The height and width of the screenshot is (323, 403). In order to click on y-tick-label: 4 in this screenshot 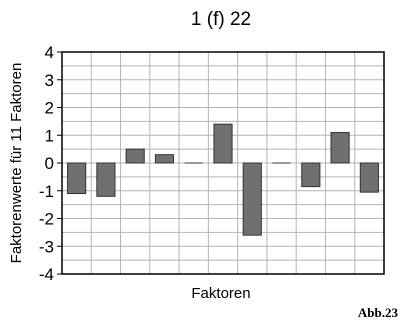, I will do `click(49, 52)`.